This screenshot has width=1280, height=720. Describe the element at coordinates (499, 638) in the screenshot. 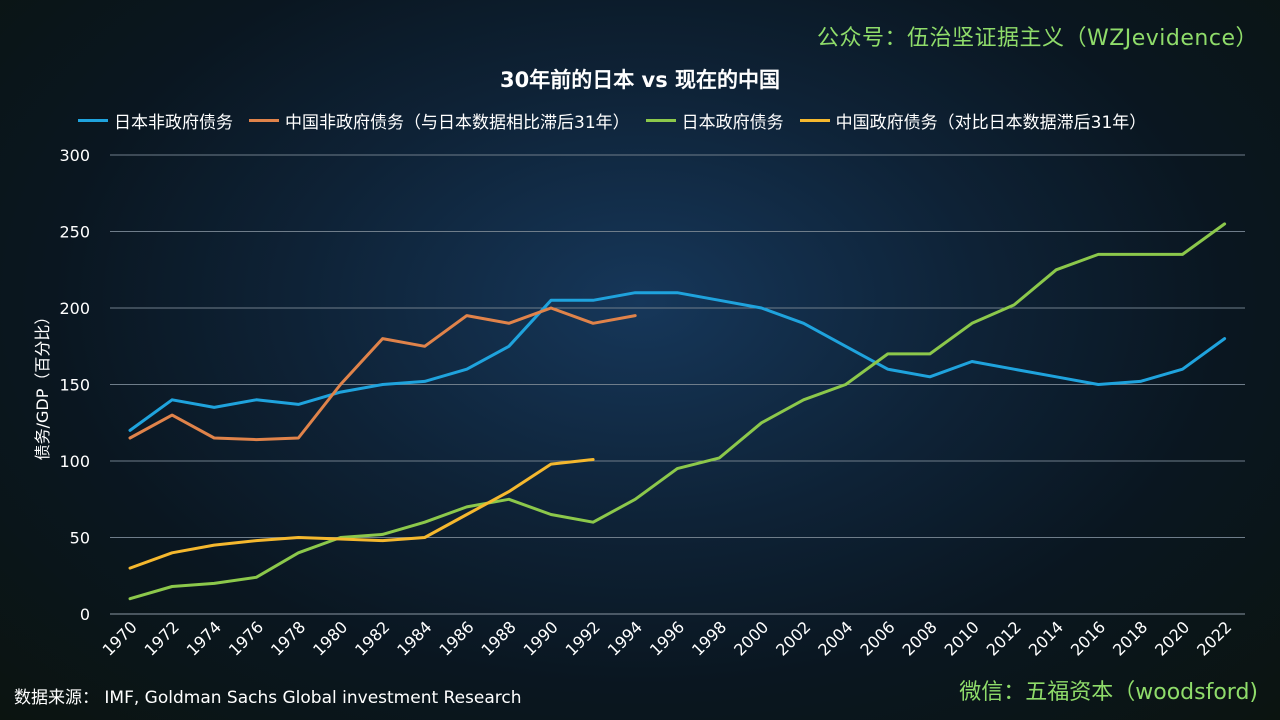

I see `x-tick-label: 1988` at that location.